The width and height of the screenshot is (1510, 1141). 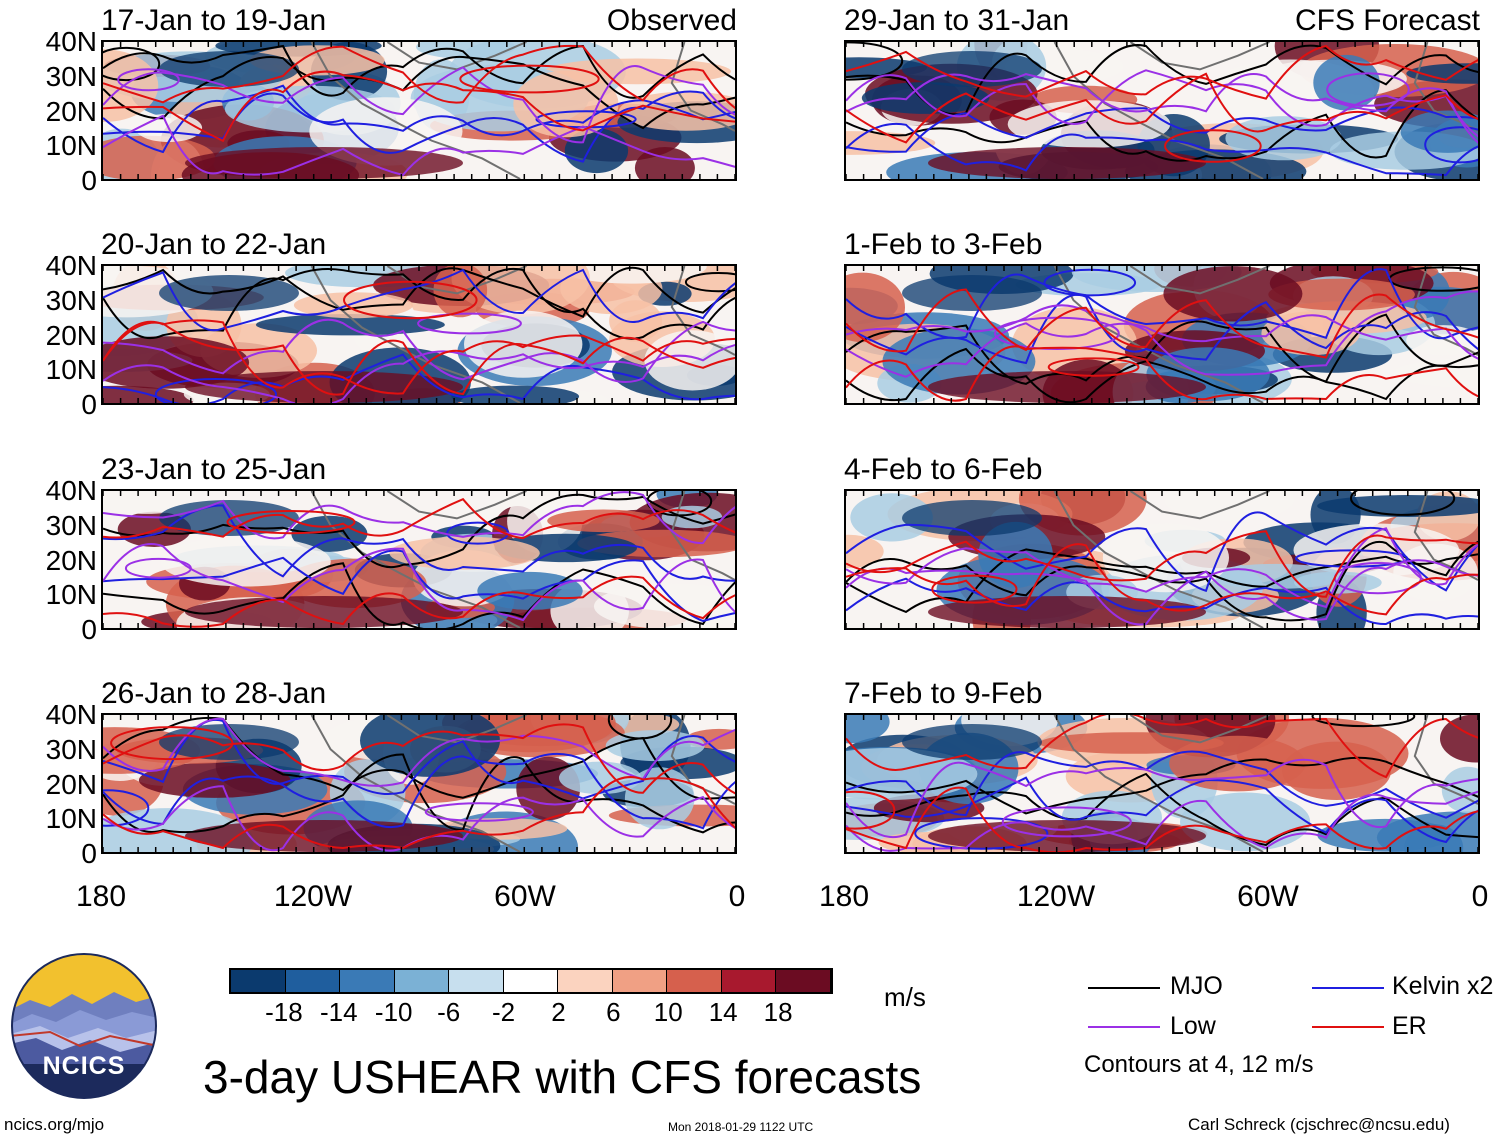 What do you see at coordinates (943, 244) in the screenshot?
I see `panel-title: 1-Feb to 3-Feb` at bounding box center [943, 244].